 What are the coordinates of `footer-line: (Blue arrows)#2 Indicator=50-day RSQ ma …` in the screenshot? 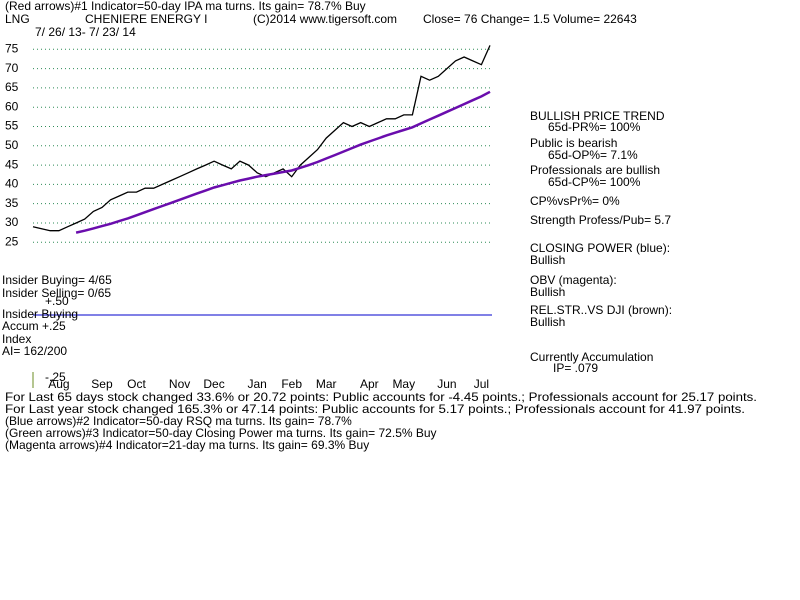 It's located at (178, 421).